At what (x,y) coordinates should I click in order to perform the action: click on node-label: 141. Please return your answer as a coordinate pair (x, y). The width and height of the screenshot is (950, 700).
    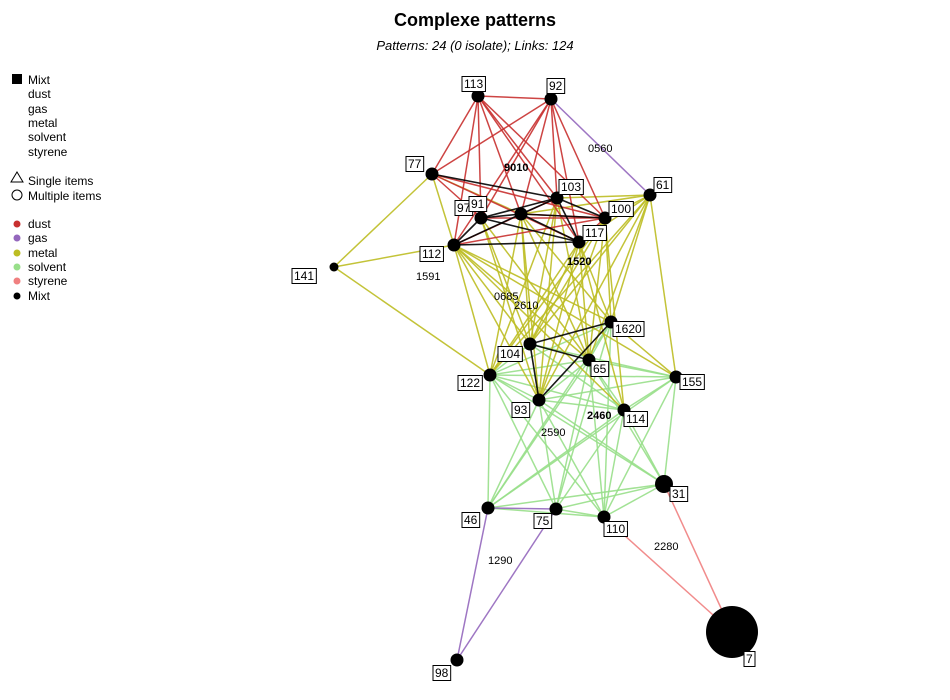
    Looking at the image, I should click on (304, 276).